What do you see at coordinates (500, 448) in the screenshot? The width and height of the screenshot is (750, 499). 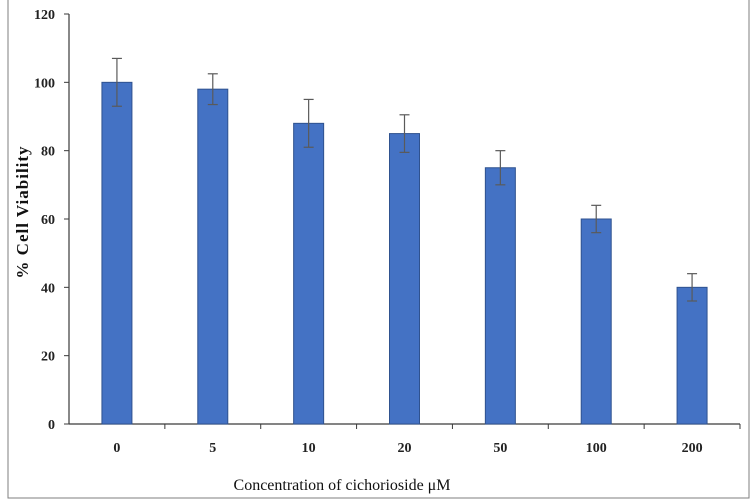 I see `x-tick-label: 50` at bounding box center [500, 448].